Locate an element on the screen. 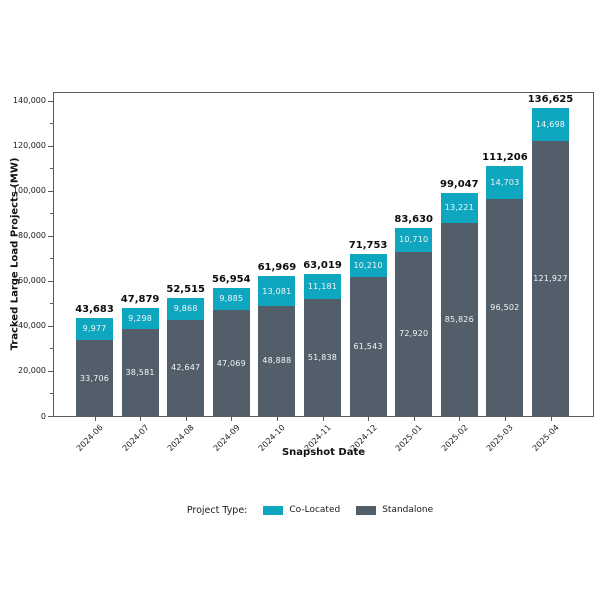  y-tick-label: 60,000 is located at coordinates (32, 281).